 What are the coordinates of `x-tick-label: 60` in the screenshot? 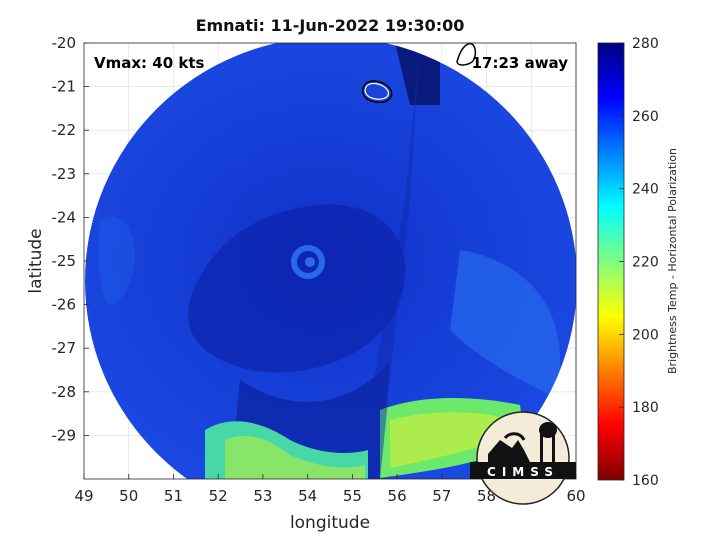 It's located at (575, 496).